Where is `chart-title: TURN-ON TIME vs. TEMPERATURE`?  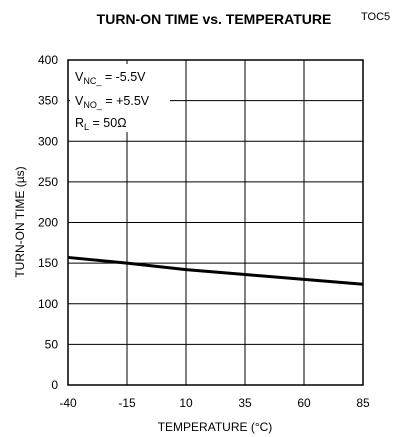 chart-title: TURN-ON TIME vs. TEMPERATURE is located at coordinates (214, 19).